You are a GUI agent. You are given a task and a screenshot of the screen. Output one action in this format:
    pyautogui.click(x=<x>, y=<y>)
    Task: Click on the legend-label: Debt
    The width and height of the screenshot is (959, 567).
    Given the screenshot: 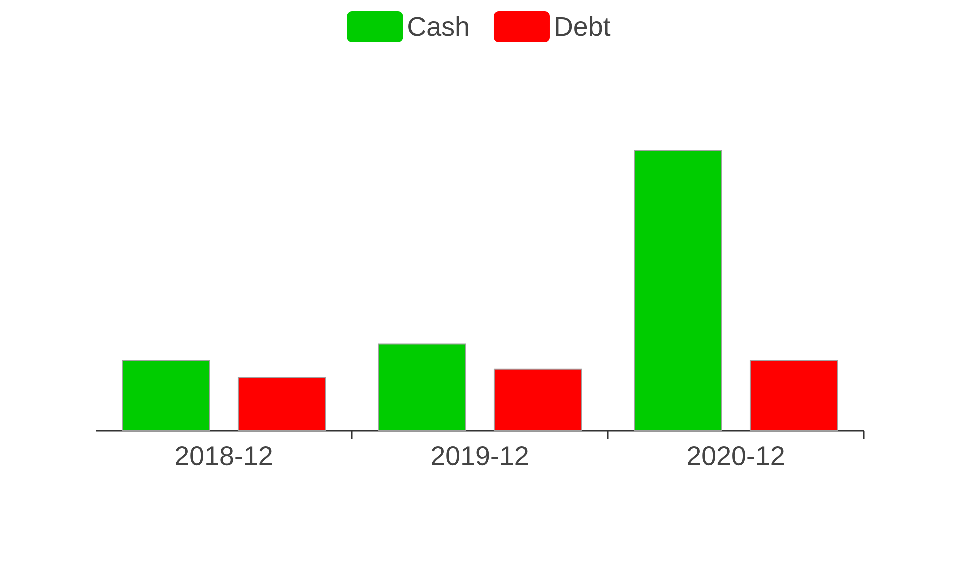 What is the action you would take?
    pyautogui.click(x=583, y=26)
    